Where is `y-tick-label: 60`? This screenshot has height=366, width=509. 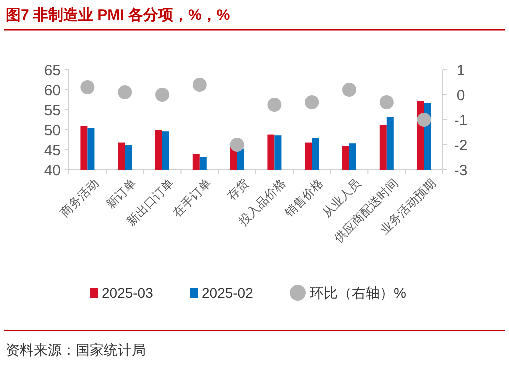 y-tick-label: 60 is located at coordinates (52, 91).